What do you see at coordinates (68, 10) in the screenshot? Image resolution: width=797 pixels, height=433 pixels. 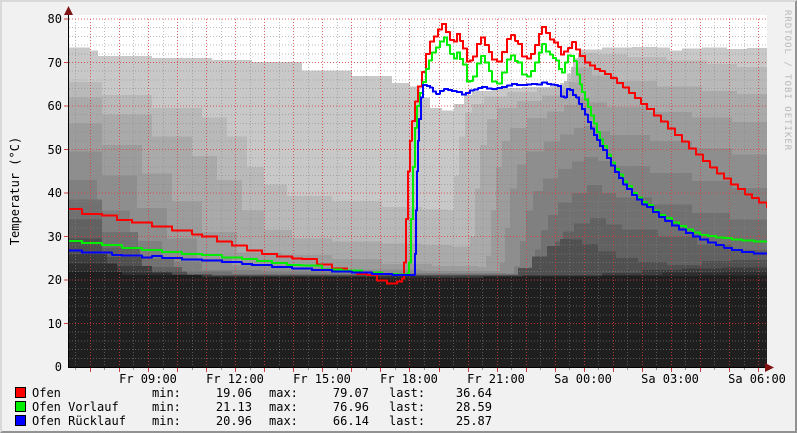 I see `y-axis-arrow-icon` at bounding box center [68, 10].